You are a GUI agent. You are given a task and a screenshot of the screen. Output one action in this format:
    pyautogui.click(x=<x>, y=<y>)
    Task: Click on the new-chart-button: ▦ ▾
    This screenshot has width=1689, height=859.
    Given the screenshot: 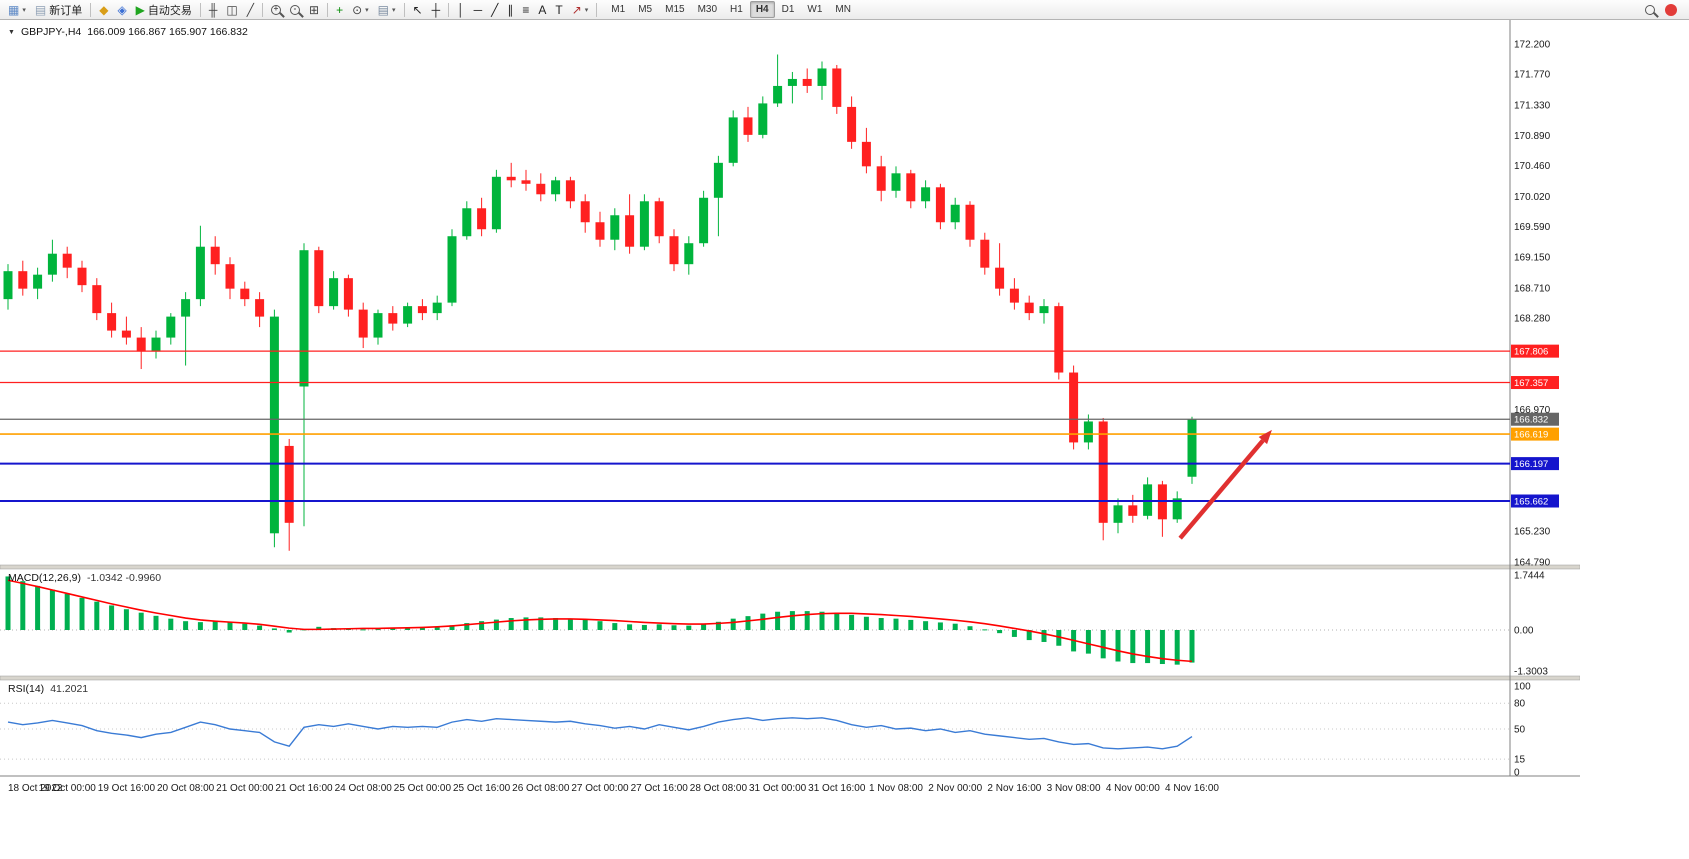 What is the action you would take?
    pyautogui.click(x=17, y=10)
    